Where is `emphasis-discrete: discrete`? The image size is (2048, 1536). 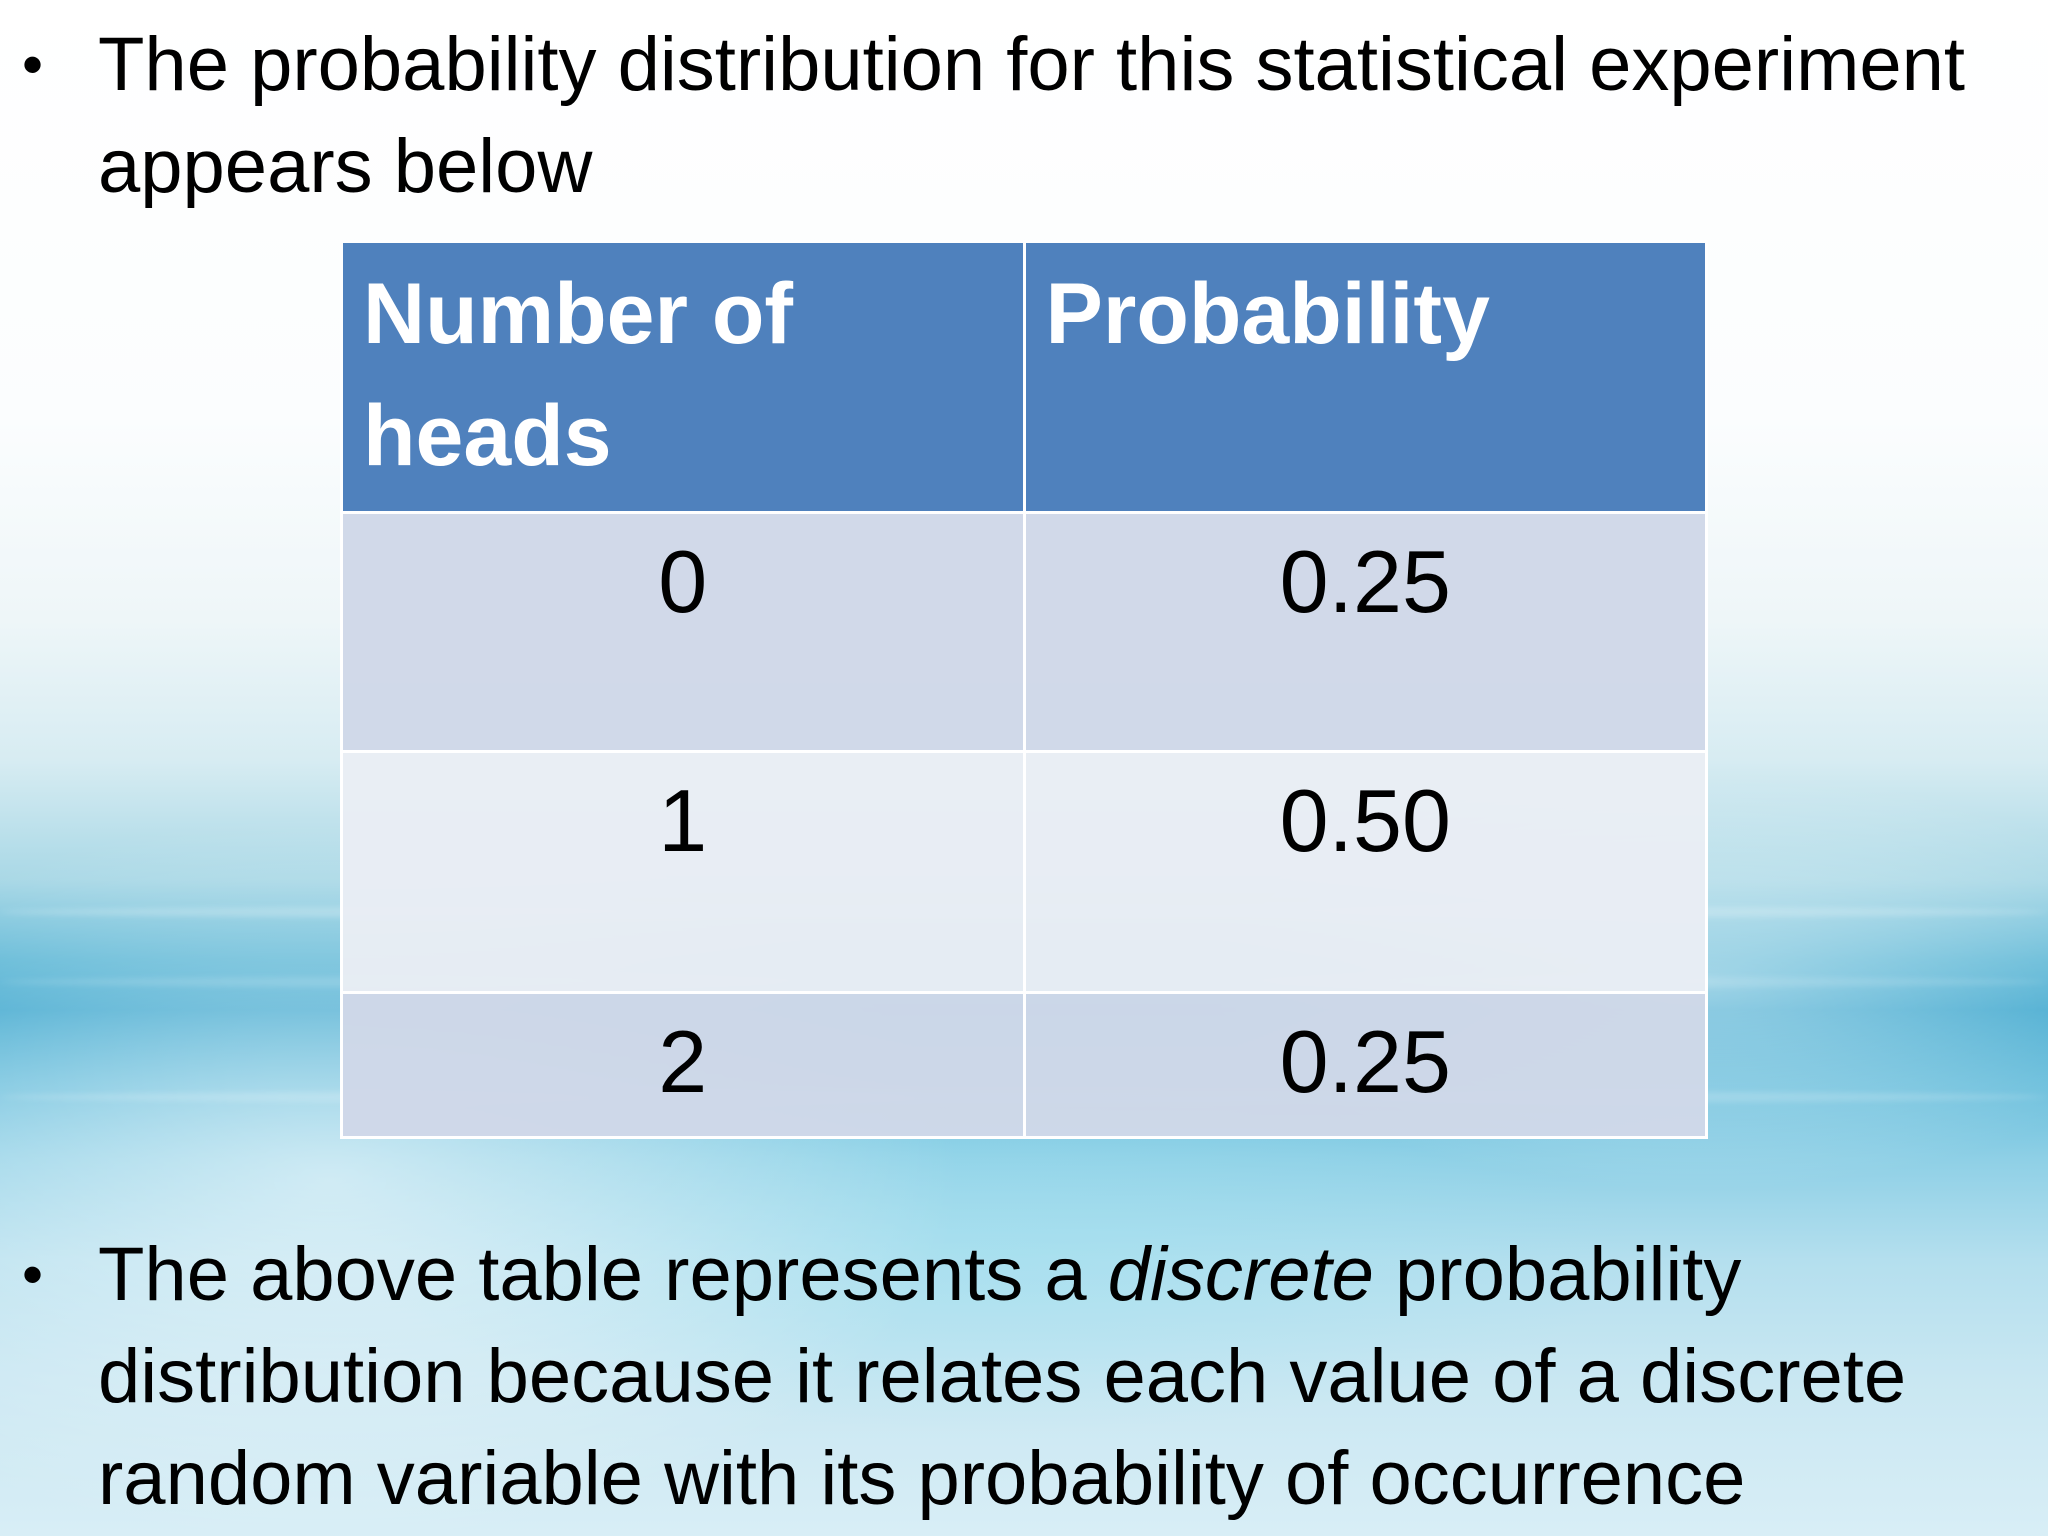 emphasis-discrete: discrete is located at coordinates (1240, 1274).